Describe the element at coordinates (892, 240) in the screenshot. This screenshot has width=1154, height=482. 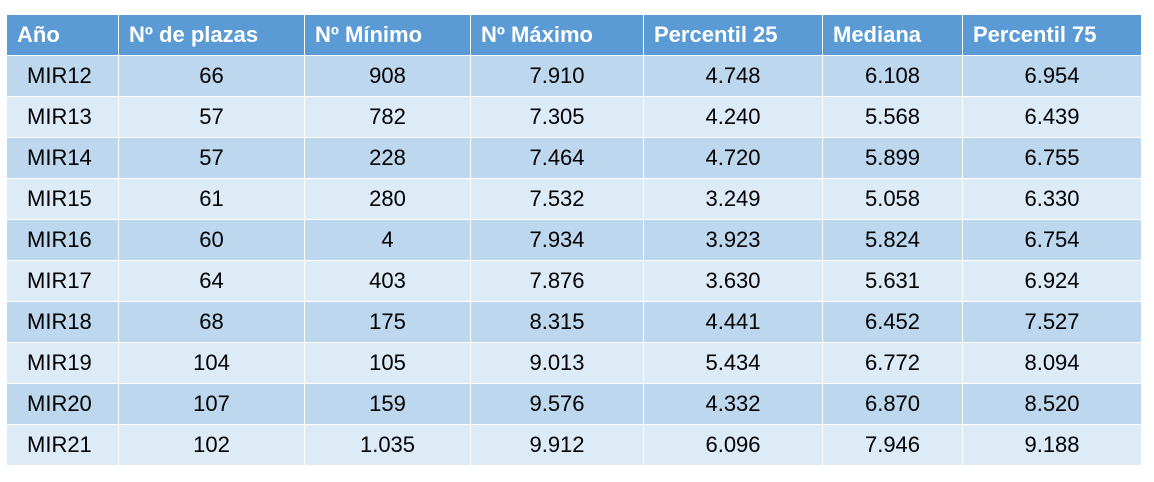
I see `value-cell: 5.824` at that location.